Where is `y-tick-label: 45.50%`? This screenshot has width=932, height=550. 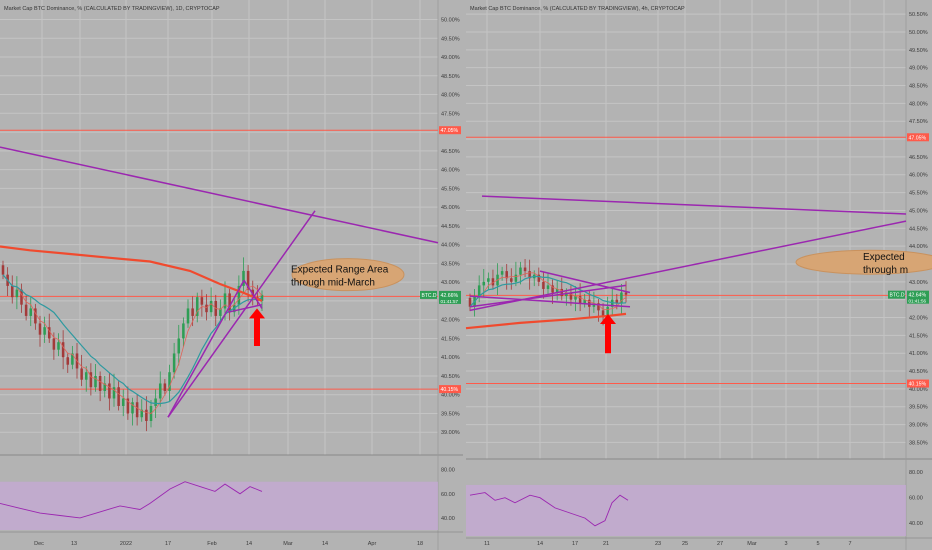
y-tick-label: 45.50% is located at coordinates (450, 189).